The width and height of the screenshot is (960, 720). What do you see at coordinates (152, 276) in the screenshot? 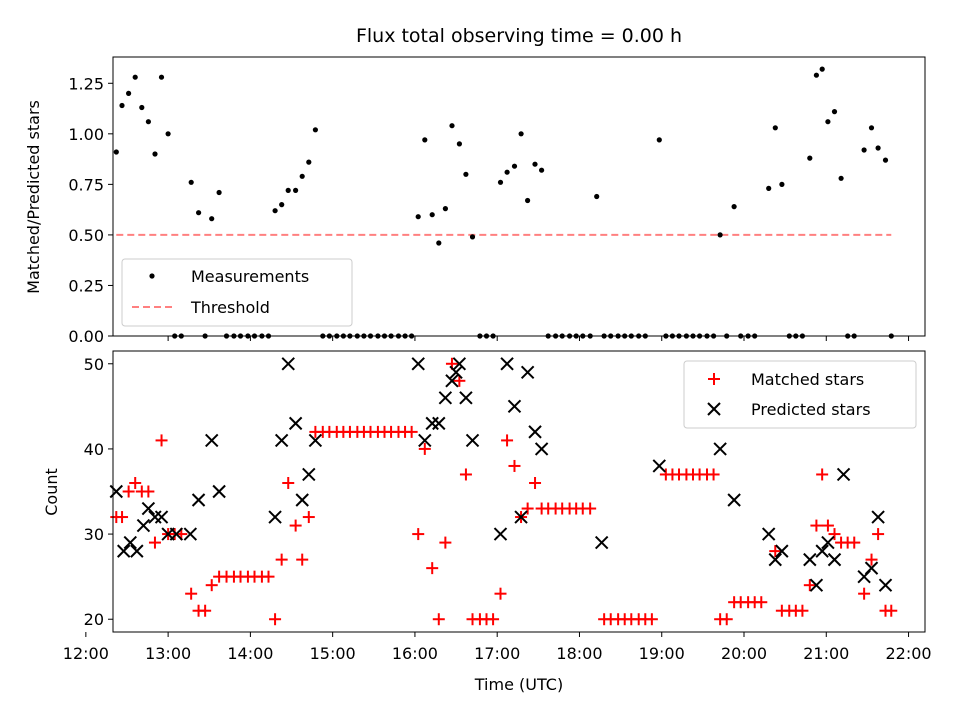
I see `legend-measurements-marker` at bounding box center [152, 276].